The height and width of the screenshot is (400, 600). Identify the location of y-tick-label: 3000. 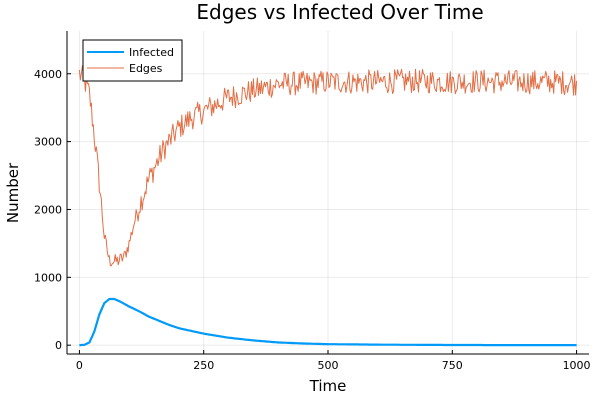
(48, 142).